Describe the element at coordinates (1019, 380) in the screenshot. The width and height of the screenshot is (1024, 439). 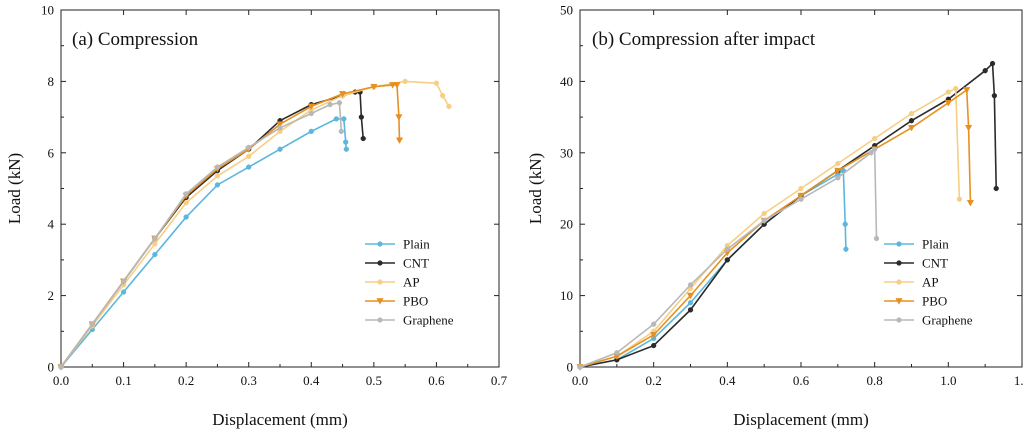
I see `x-tick-label: 1.2` at that location.